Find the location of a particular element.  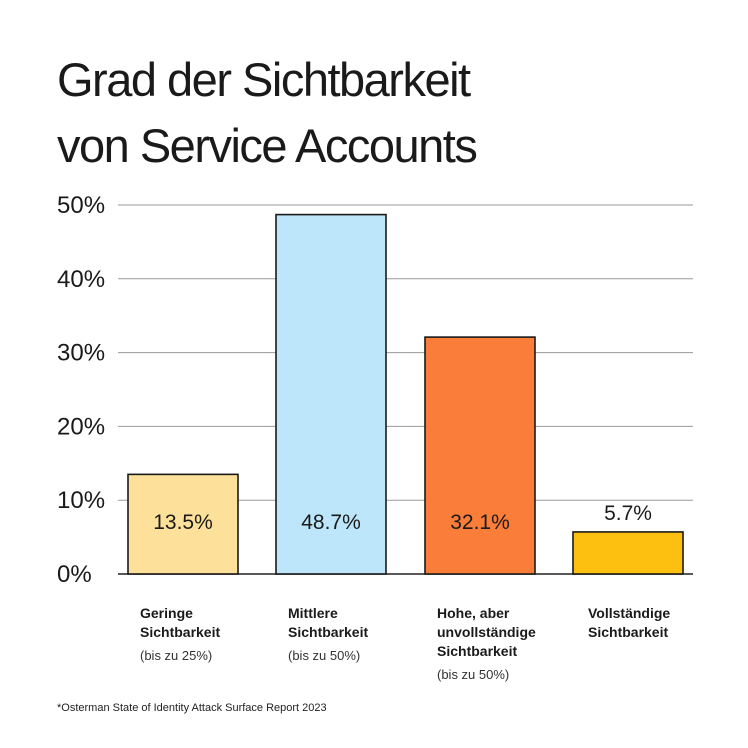

chart-title-line-1: Grad der Sichtbarkeit is located at coordinates (264, 79).